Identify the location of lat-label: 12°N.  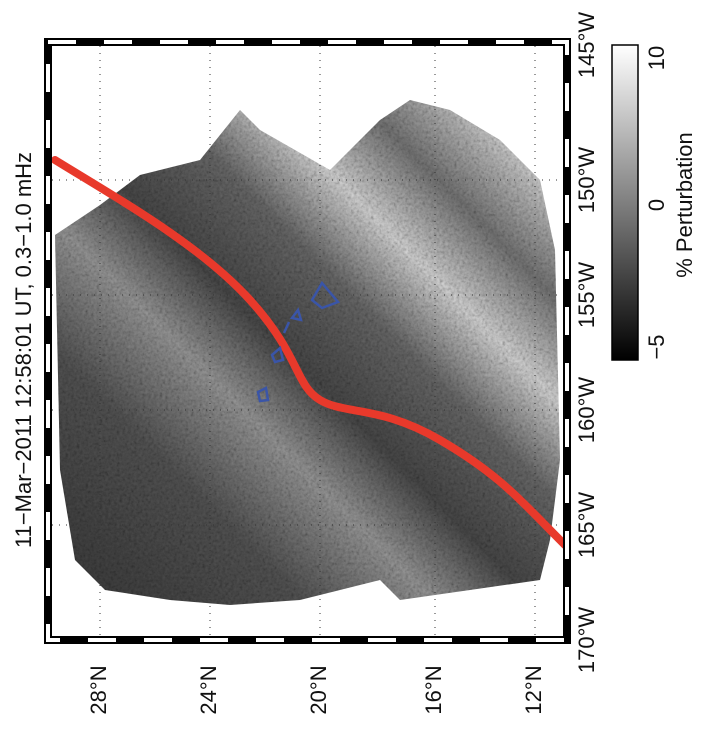
(533, 689).